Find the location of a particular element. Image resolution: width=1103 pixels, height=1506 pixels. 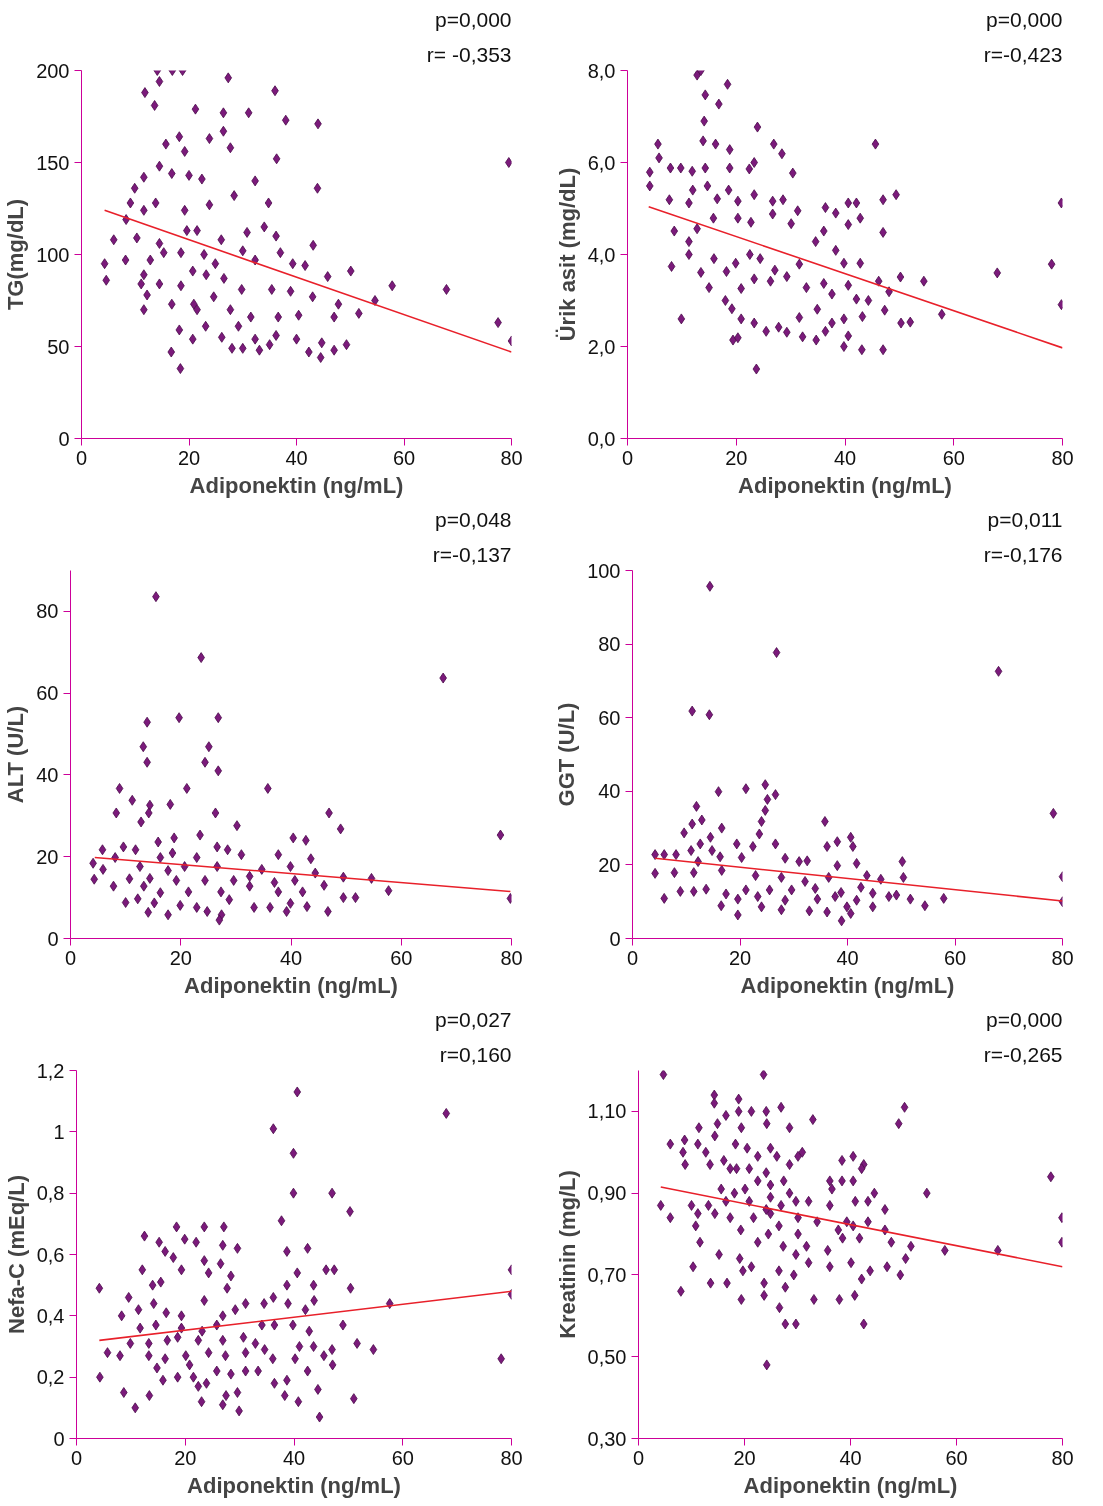

y-tick-label: 1,10 is located at coordinates (607, 1111).